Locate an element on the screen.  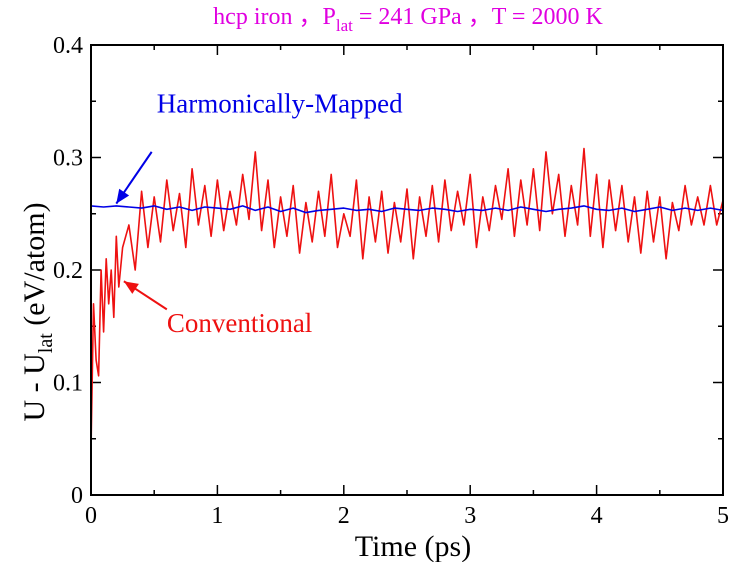
y-tick-label: 0.2 is located at coordinates (68, 271).